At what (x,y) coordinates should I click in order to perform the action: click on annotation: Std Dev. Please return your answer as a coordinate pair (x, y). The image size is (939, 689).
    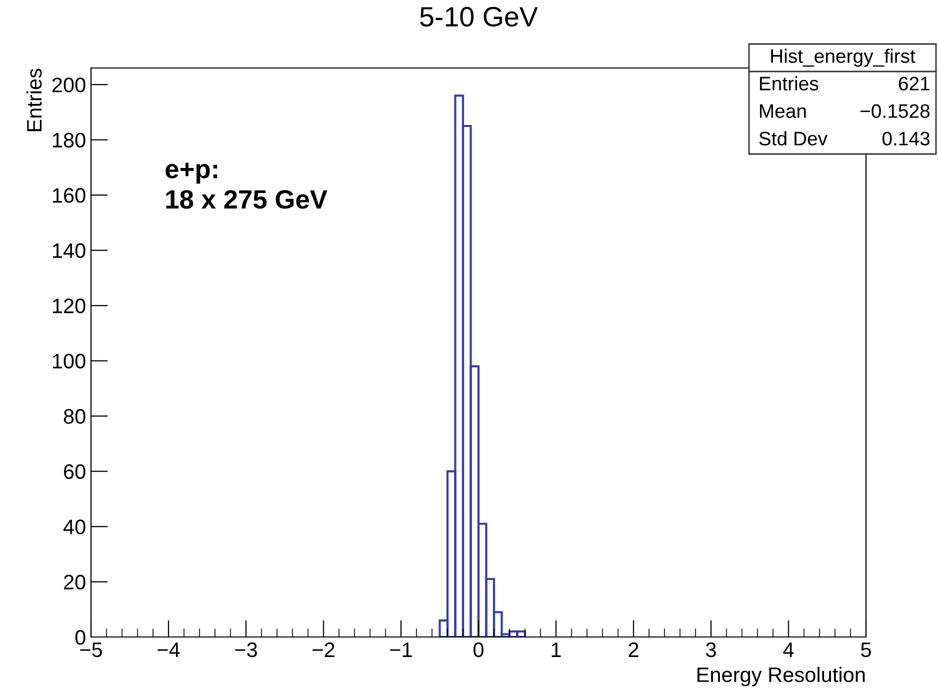
    Looking at the image, I should click on (793, 138).